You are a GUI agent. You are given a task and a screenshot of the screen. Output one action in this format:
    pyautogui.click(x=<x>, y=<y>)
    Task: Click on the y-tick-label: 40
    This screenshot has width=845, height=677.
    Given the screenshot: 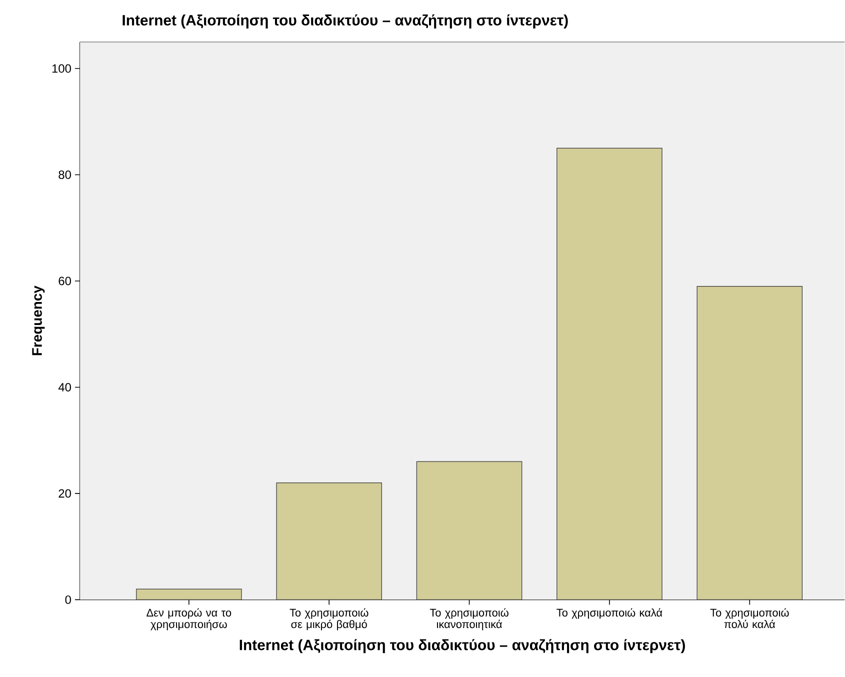 What is the action you would take?
    pyautogui.click(x=64, y=387)
    